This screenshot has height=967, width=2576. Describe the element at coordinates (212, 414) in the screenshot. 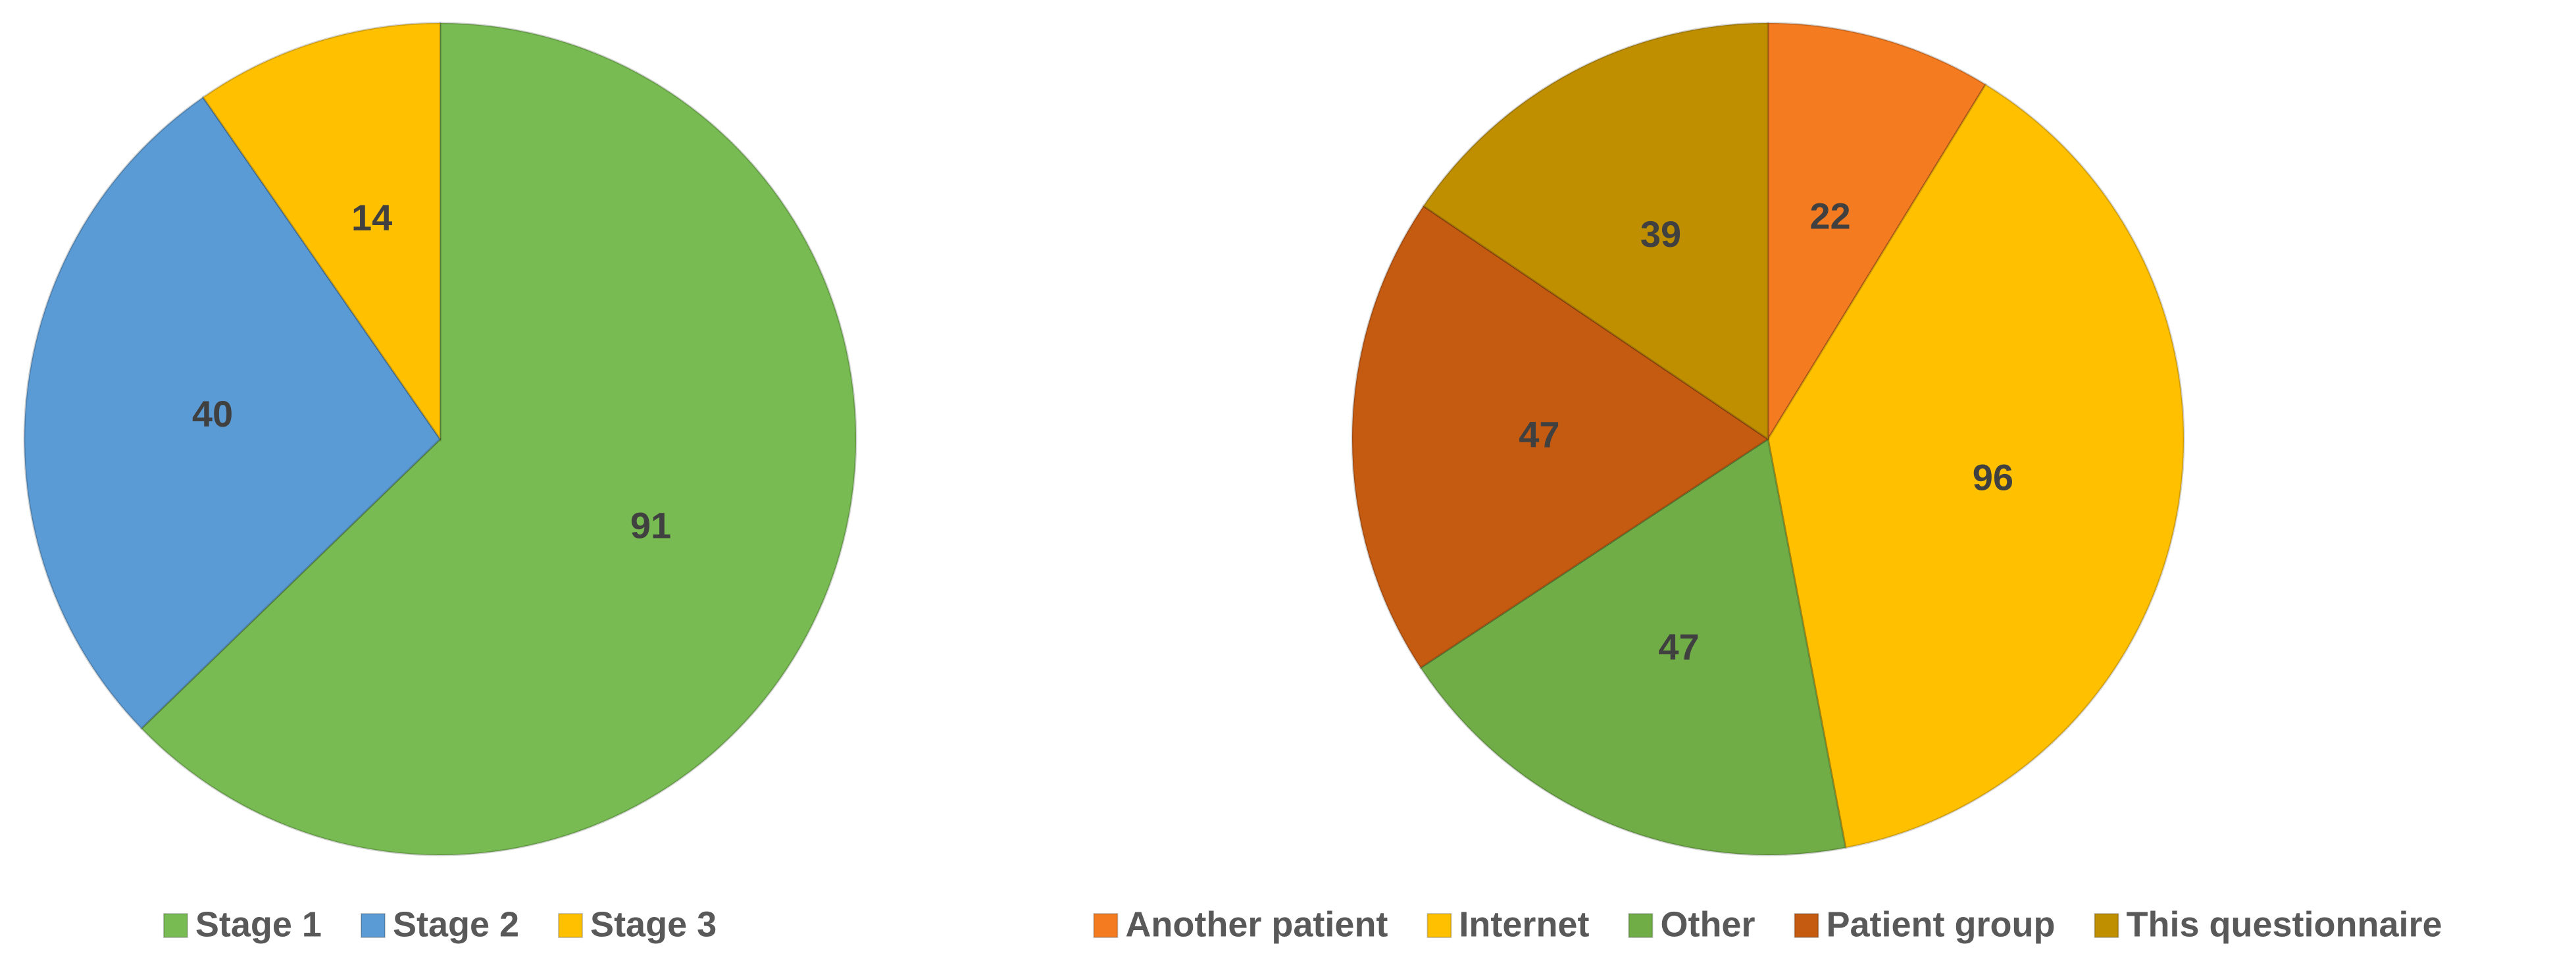

I see `data-label: 40` at that location.